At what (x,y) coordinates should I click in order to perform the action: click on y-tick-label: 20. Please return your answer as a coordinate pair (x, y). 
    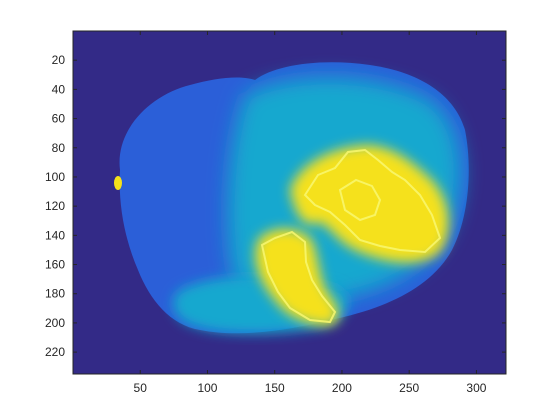
    Looking at the image, I should click on (59, 60).